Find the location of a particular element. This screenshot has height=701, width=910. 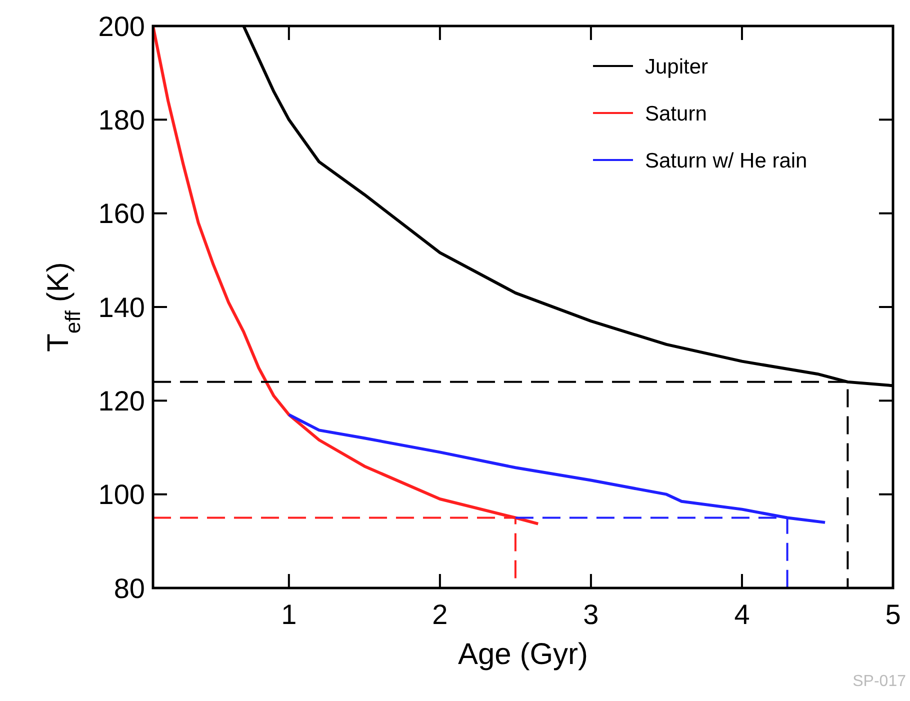

y-tick-label: 100 is located at coordinates (121, 494).